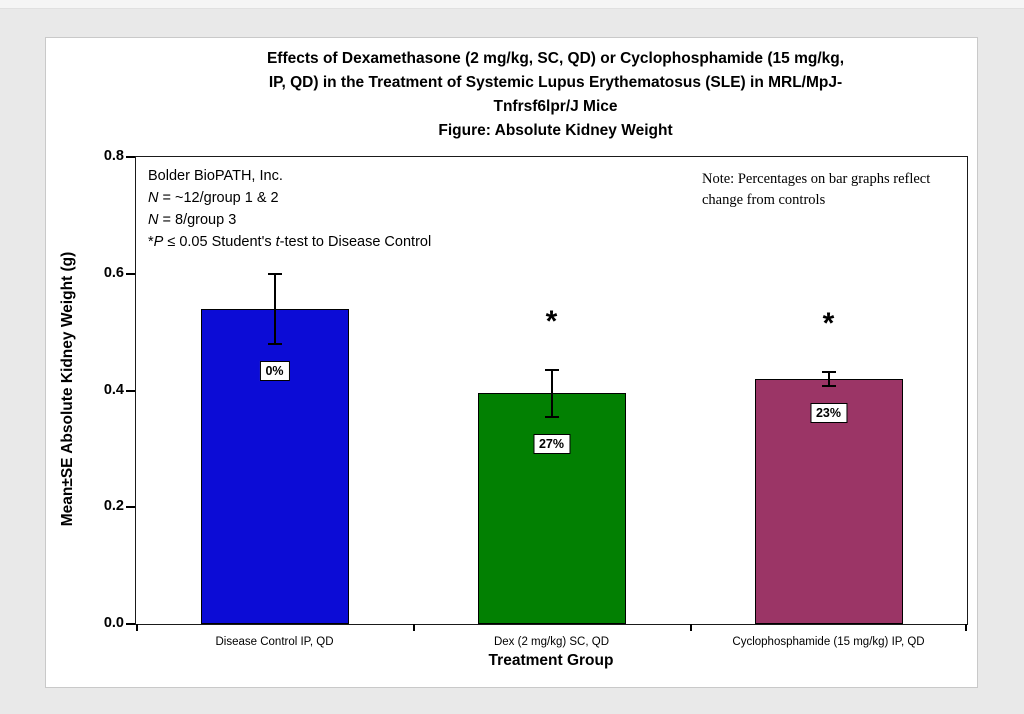 Image resolution: width=1024 pixels, height=714 pixels. Describe the element at coordinates (555, 130) in the screenshot. I see `figure-caption: Figure: Absolute Kidney Weight` at that location.